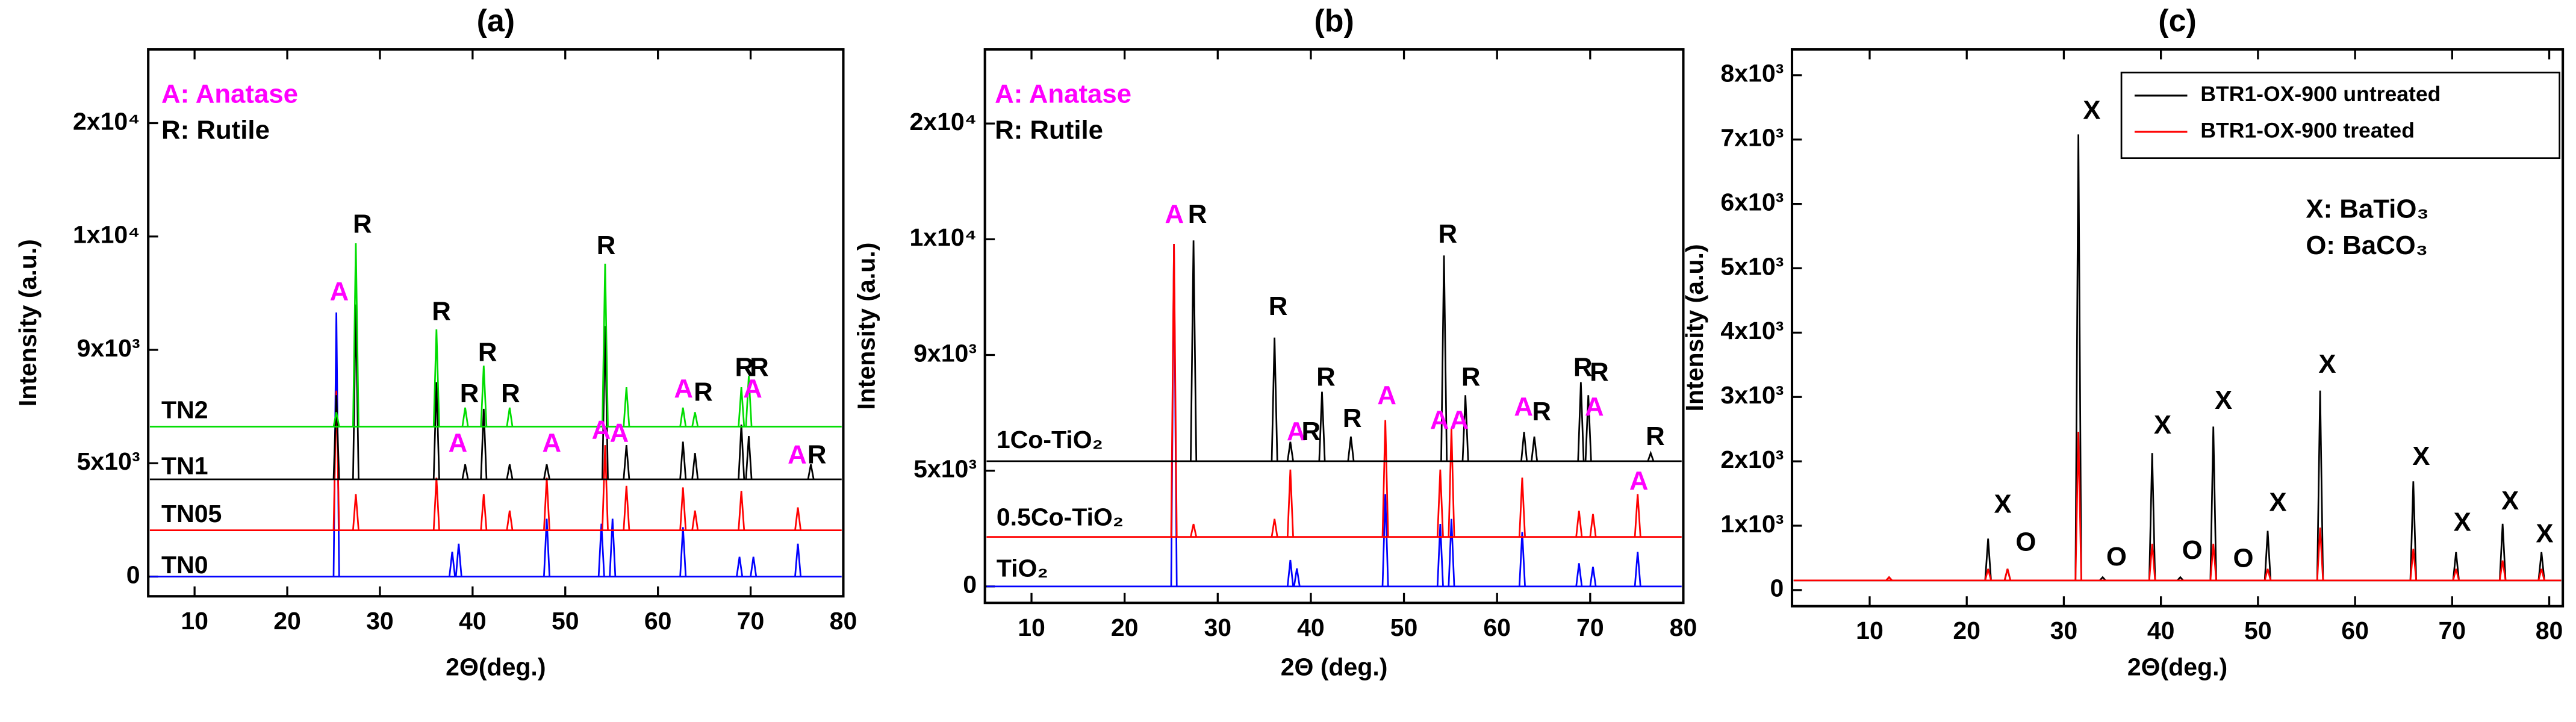  I want to click on y-tick-label: 1x10⁴, so click(943, 237).